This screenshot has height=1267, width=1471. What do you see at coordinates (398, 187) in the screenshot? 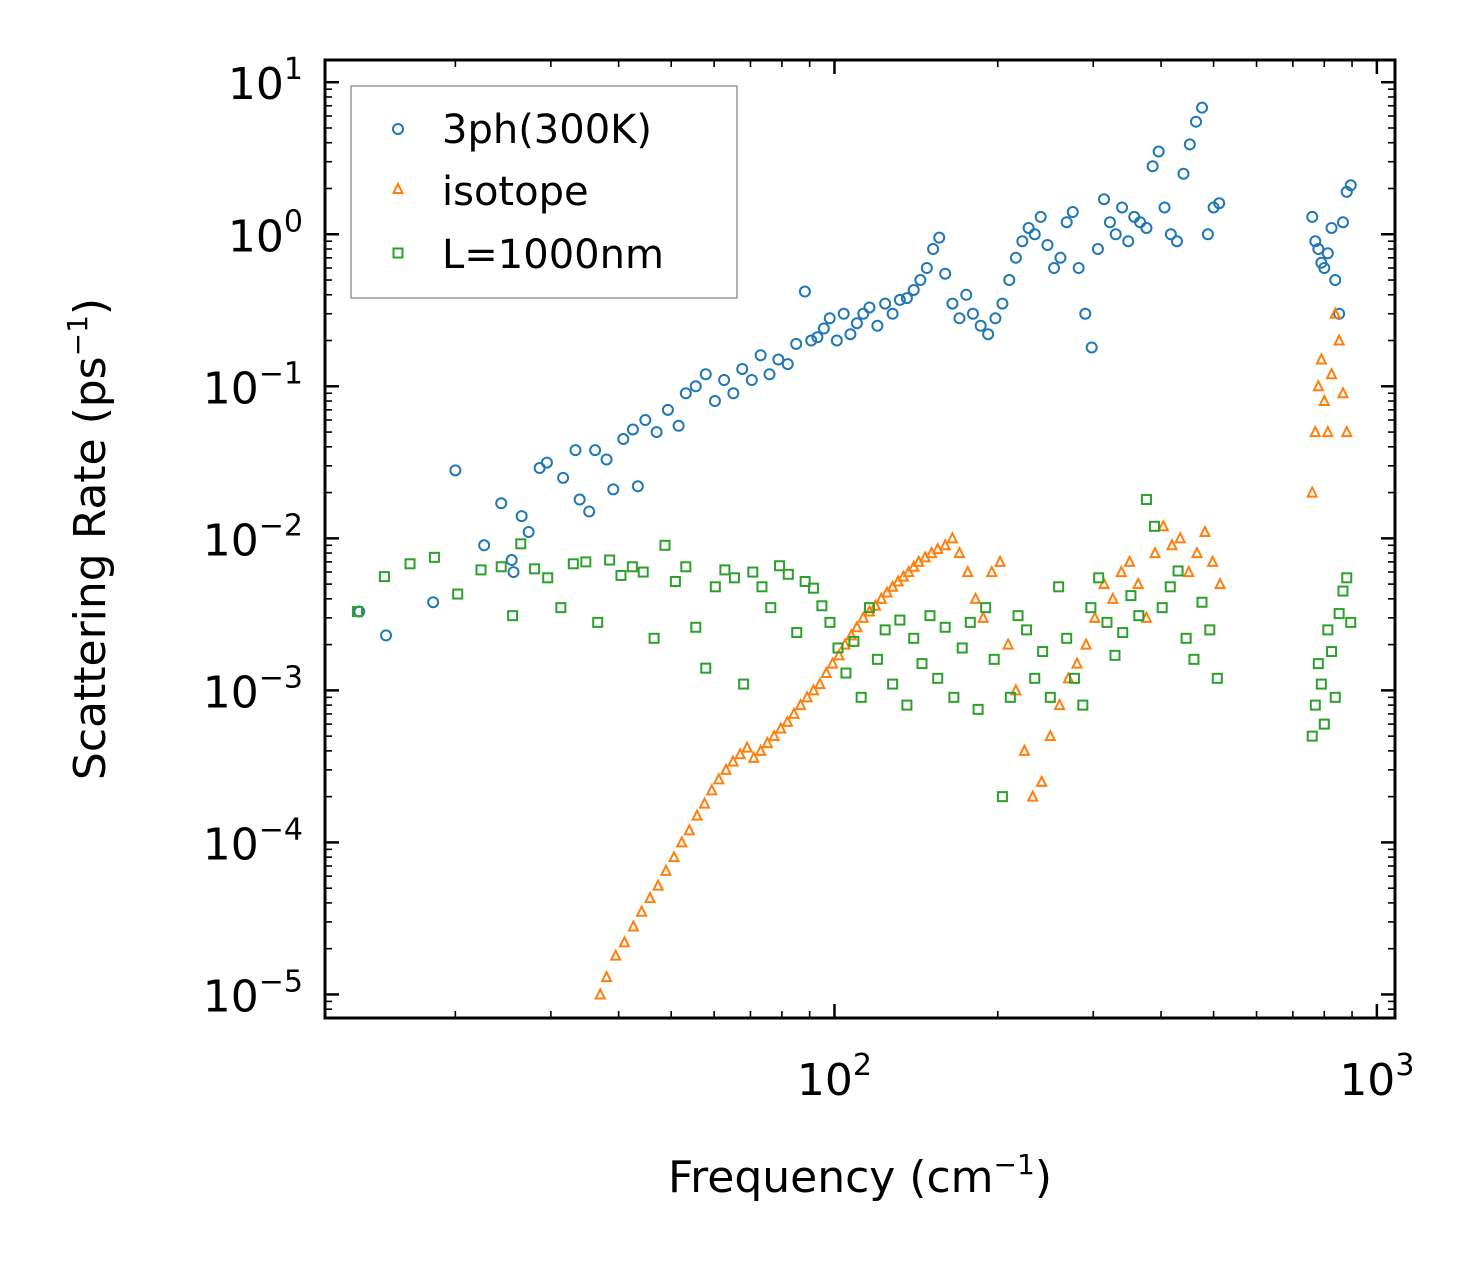
I see `legend-marker-isotope` at bounding box center [398, 187].